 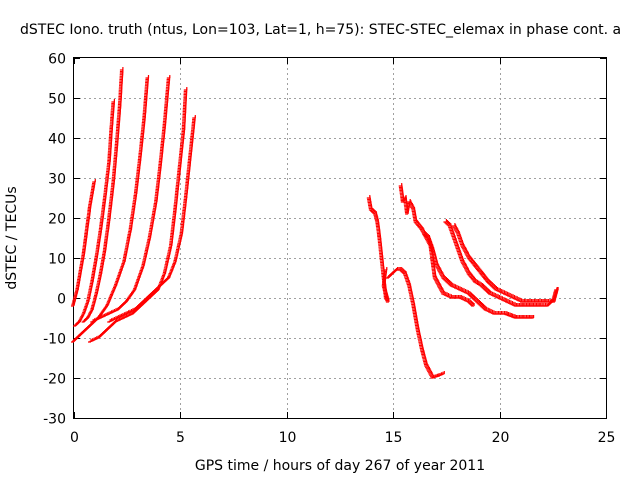 I want to click on x-tick-label: 20, so click(x=501, y=438).